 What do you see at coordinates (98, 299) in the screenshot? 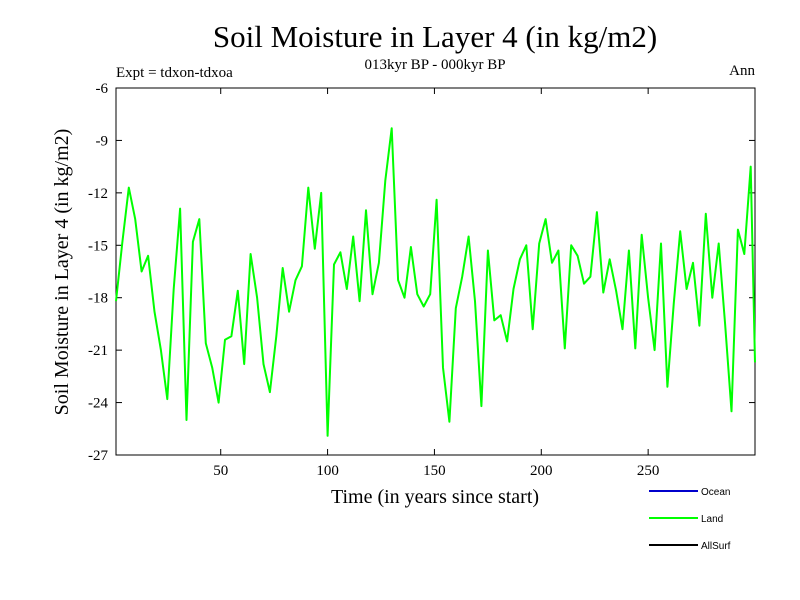
I see `y-tick-label: -18` at bounding box center [98, 299].